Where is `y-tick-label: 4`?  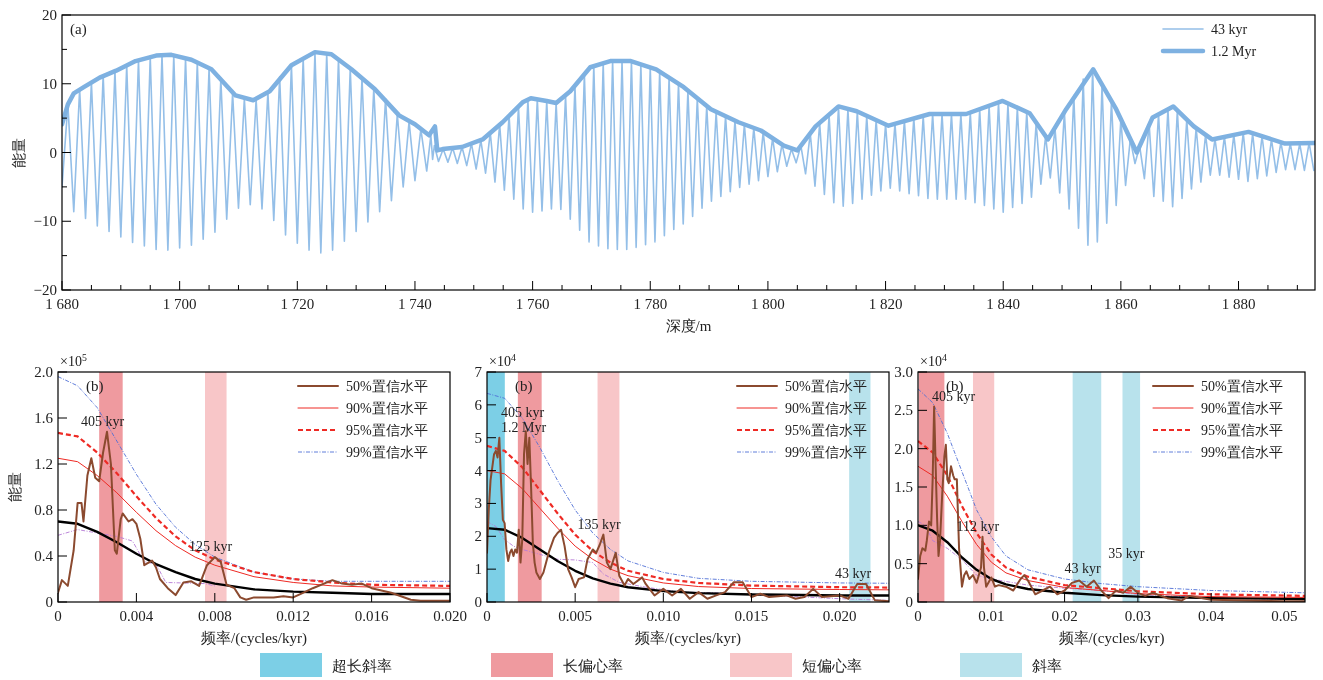
y-tick-label: 4 is located at coordinates (478, 470).